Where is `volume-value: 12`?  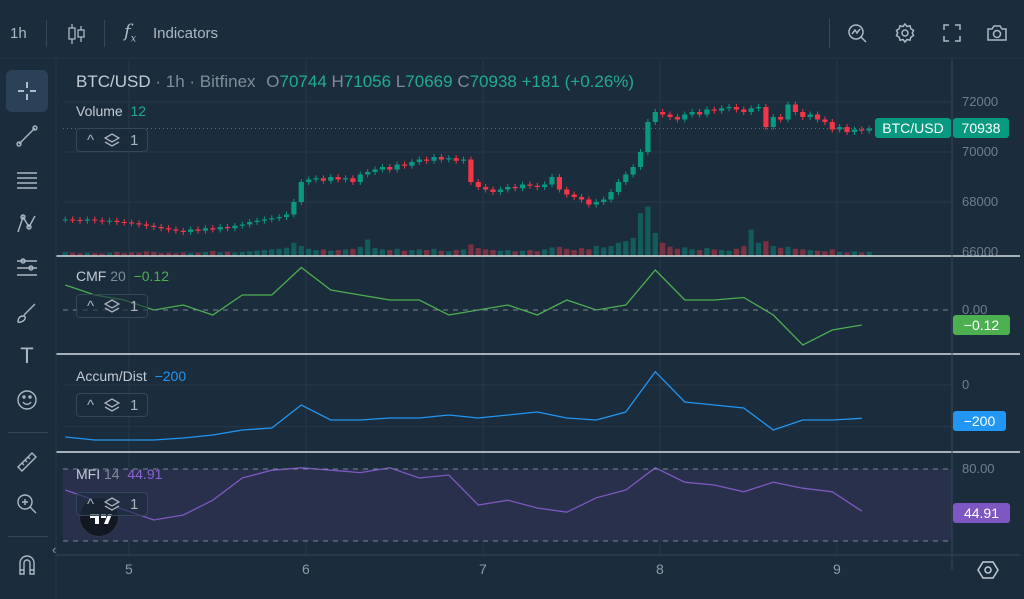
volume-value: 12 is located at coordinates (138, 111).